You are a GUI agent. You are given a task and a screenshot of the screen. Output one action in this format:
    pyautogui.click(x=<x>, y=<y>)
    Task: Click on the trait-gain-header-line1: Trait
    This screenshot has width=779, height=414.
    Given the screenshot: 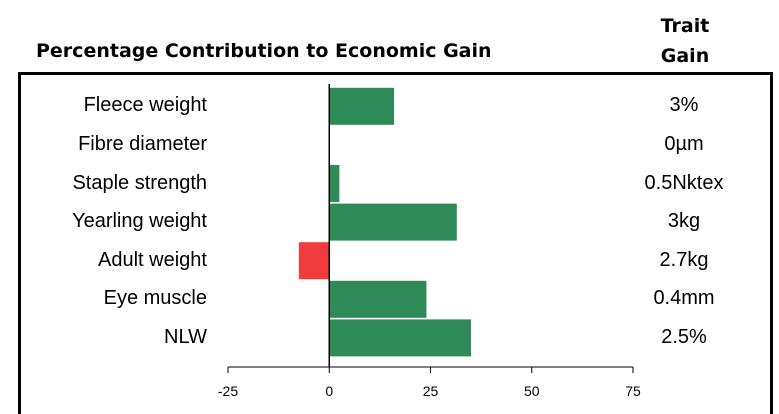 What is the action you would take?
    pyautogui.click(x=685, y=26)
    